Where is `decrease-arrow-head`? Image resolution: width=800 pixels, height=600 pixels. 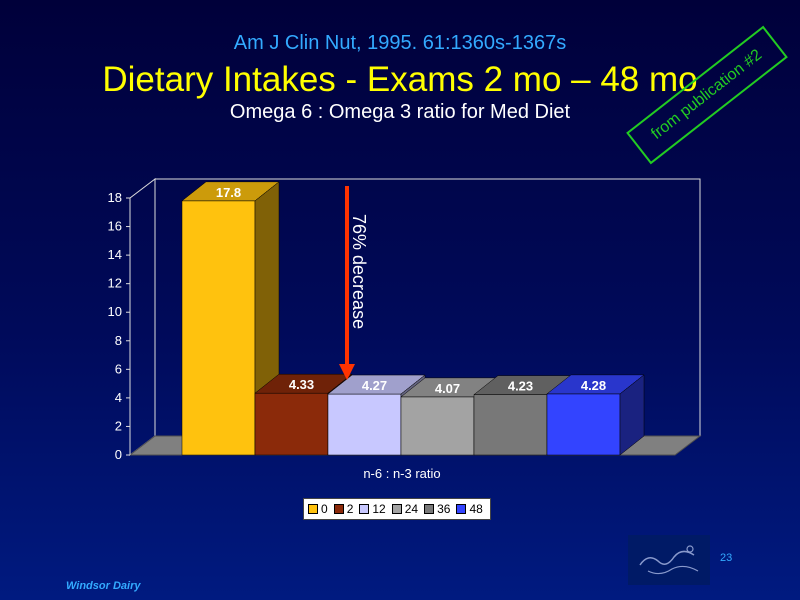 decrease-arrow-head is located at coordinates (347, 372).